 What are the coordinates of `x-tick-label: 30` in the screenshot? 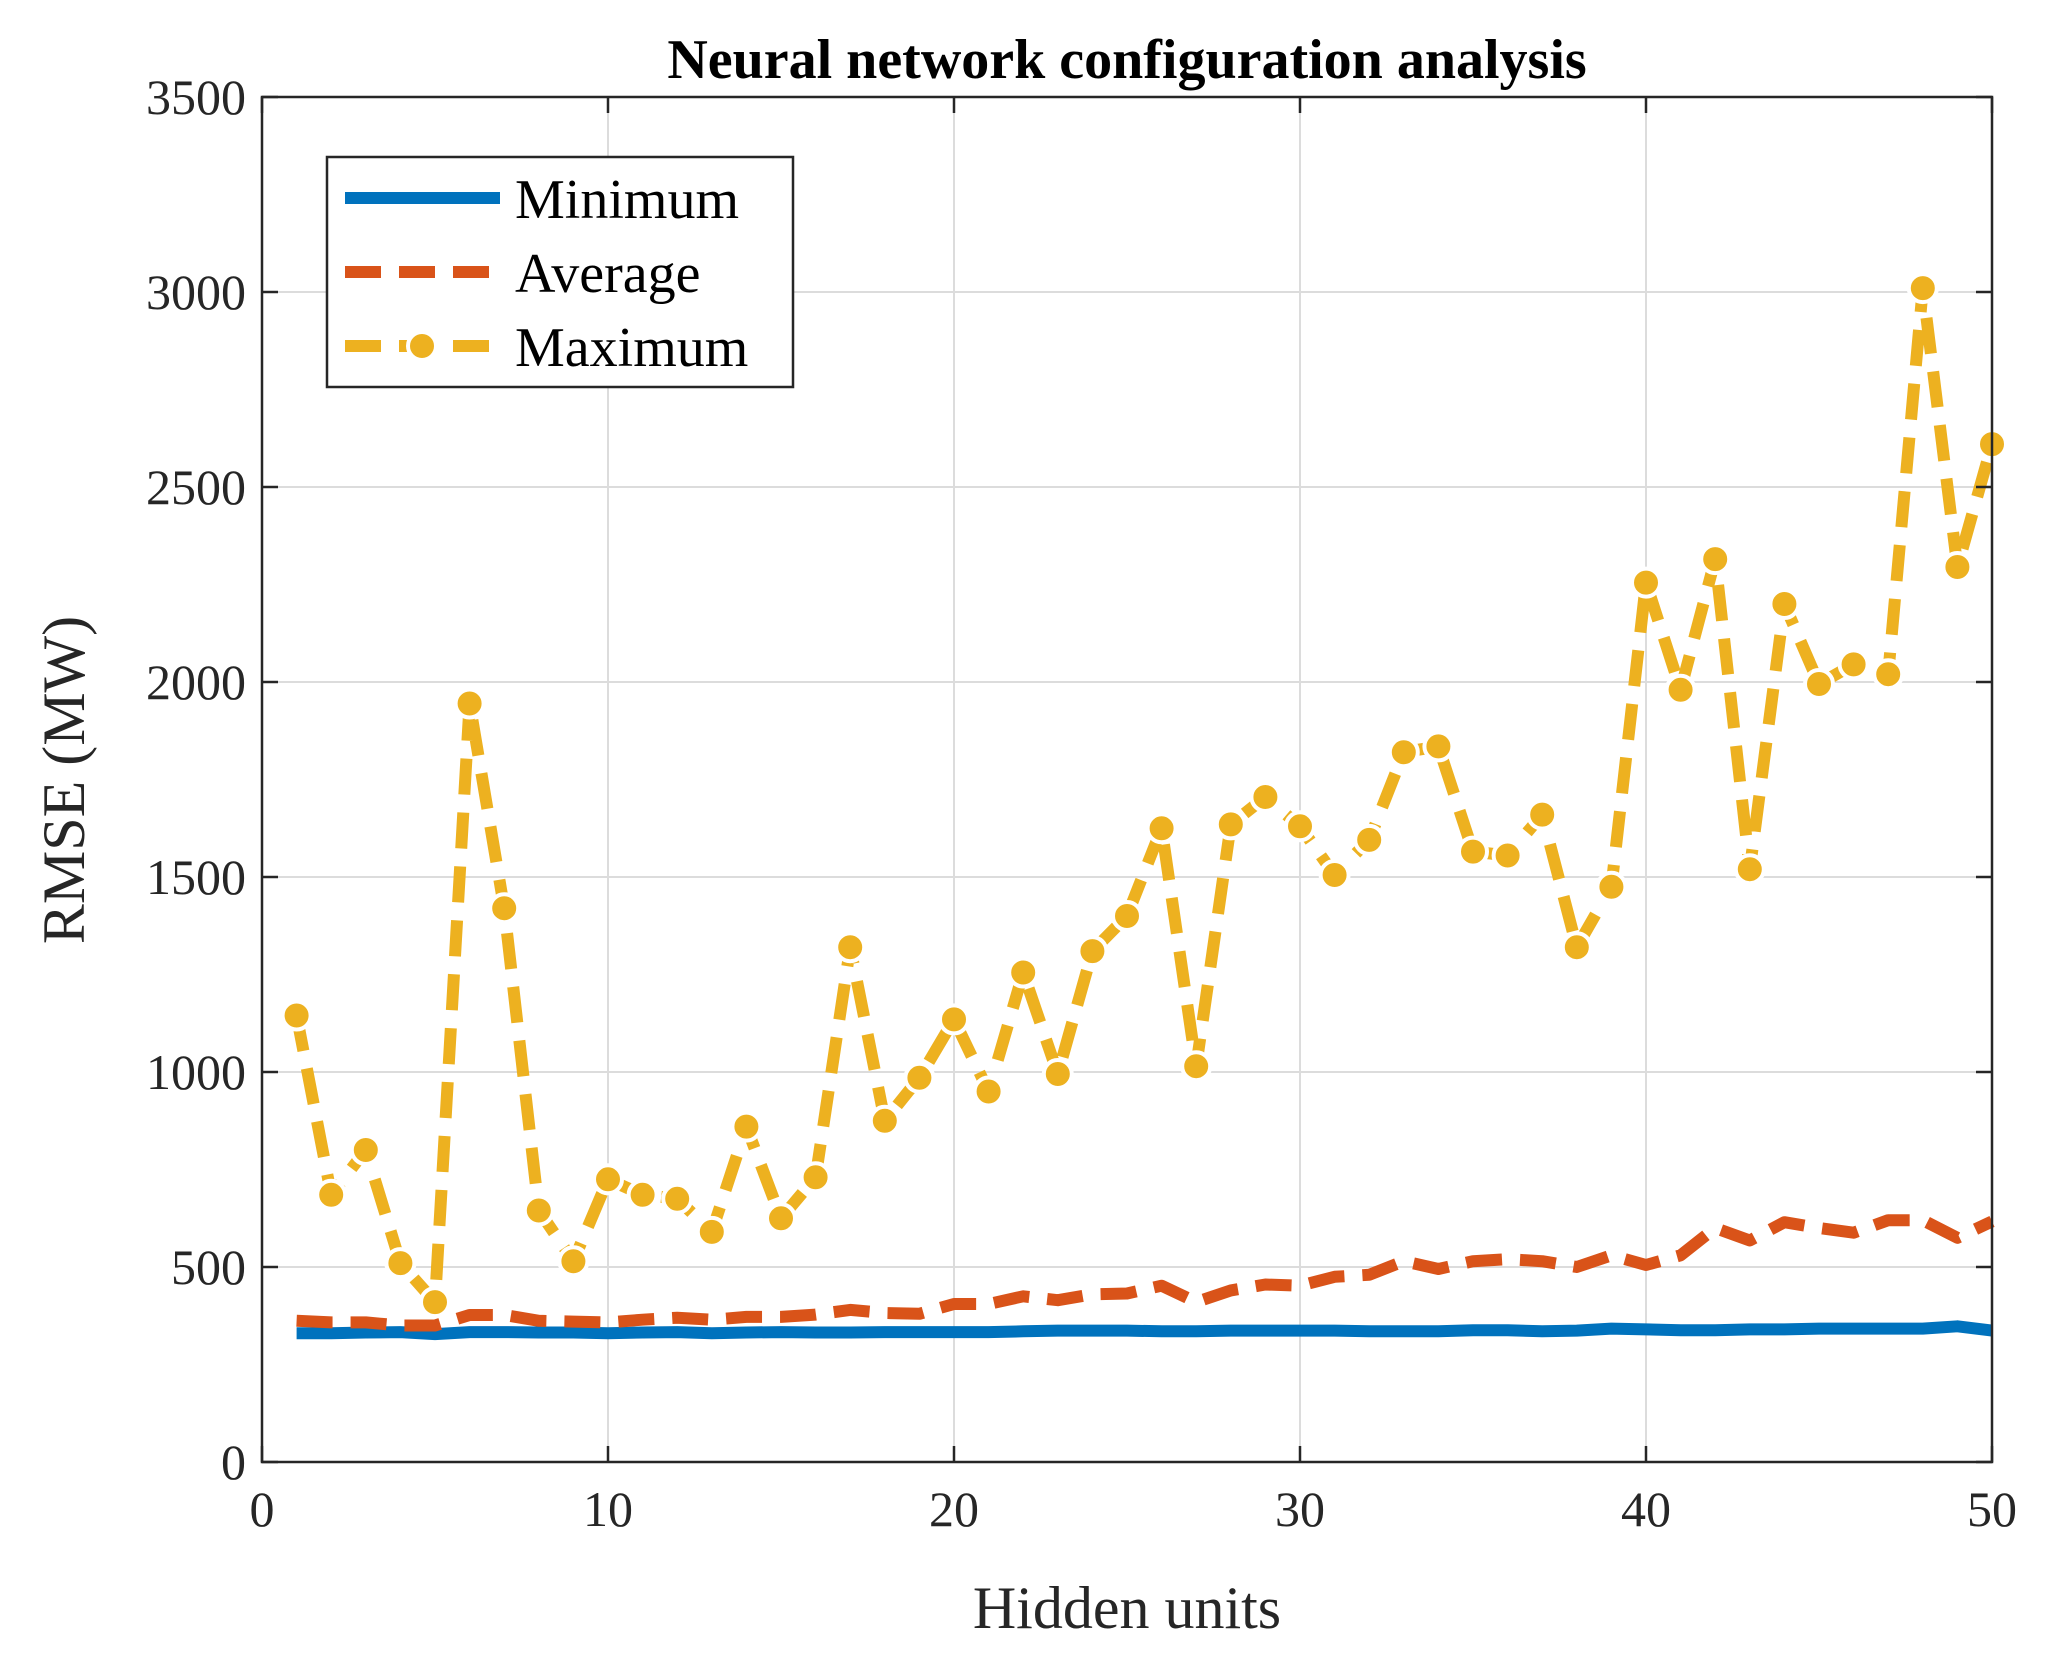 It's located at (1300, 1509).